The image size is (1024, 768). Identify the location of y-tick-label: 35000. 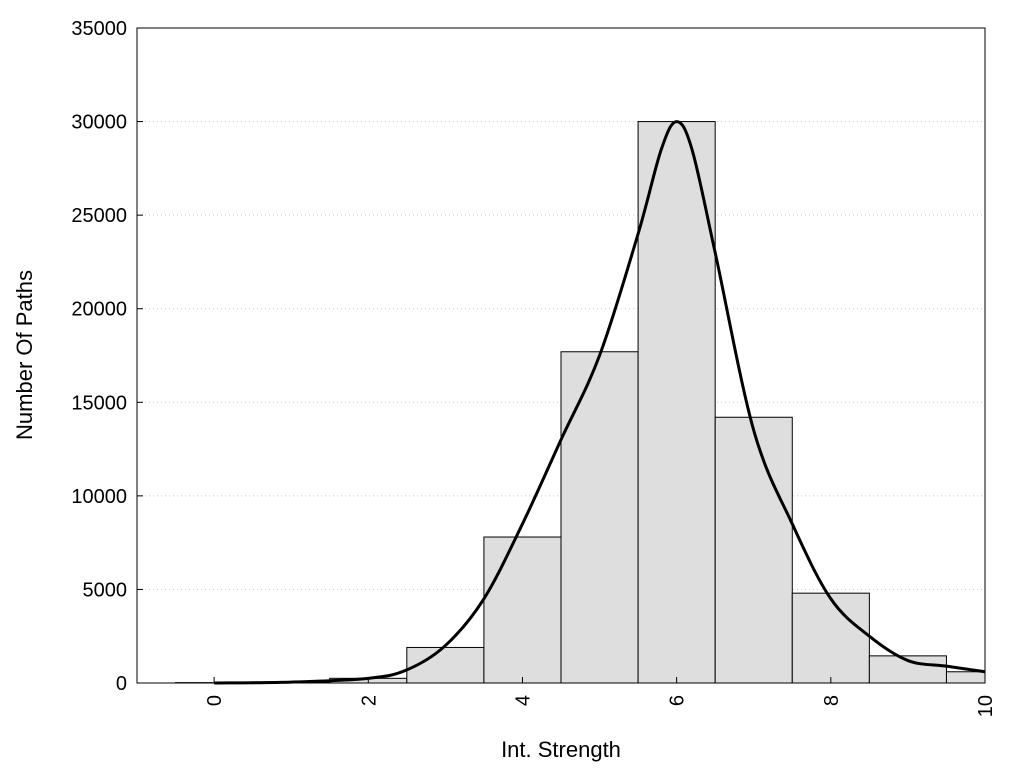
(99, 29).